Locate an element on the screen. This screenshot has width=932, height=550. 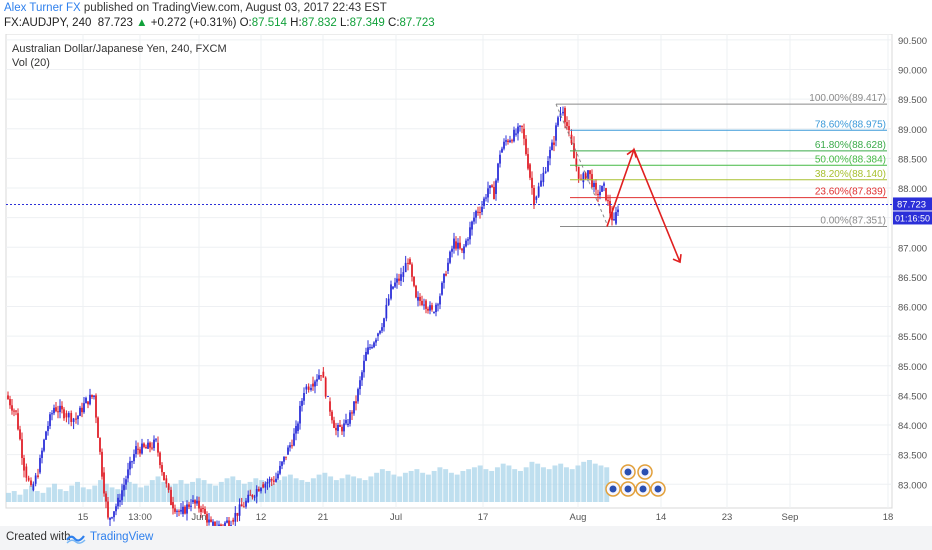
x-tick-label: Sep is located at coordinates (790, 517).